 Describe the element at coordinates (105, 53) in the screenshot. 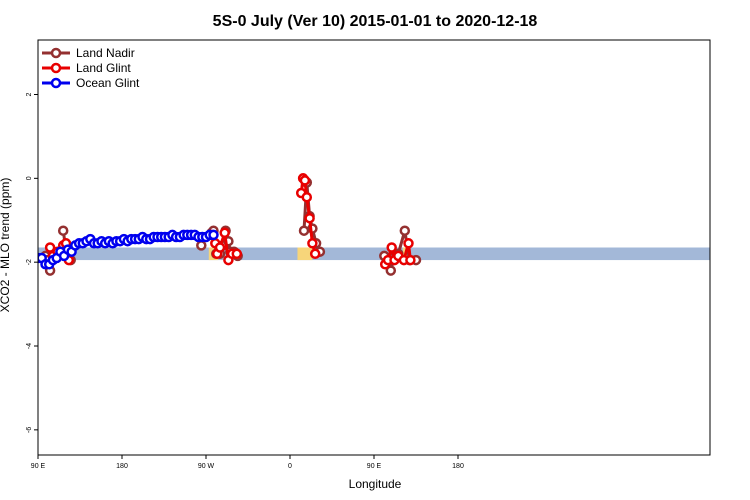

I see `legend-label-land-nadir: Land Nadir` at that location.